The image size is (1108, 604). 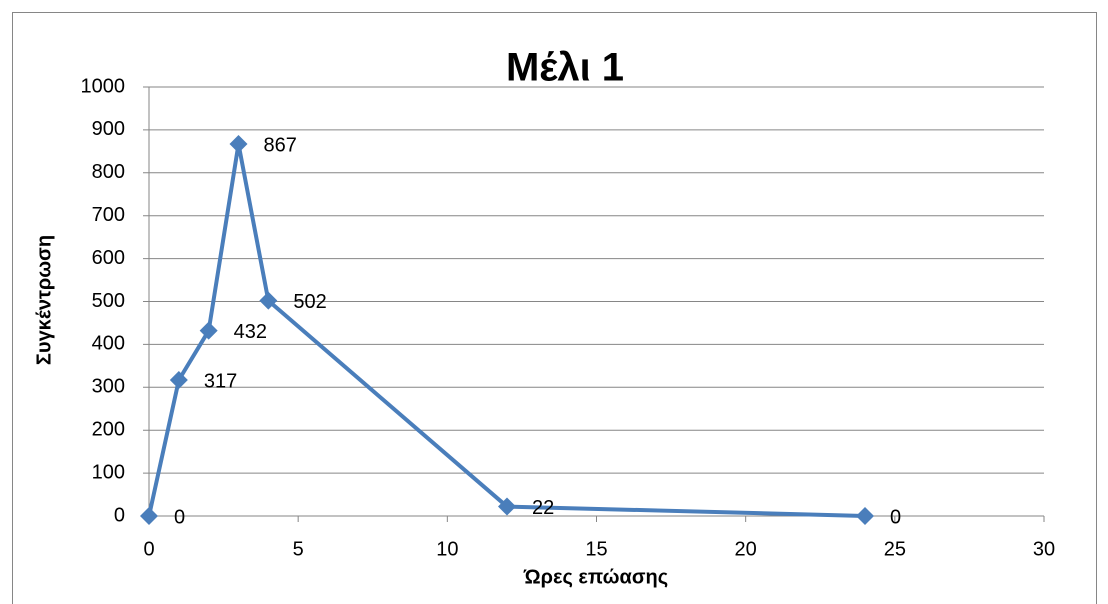 I want to click on y-tick-label: 400, so click(x=108, y=344).